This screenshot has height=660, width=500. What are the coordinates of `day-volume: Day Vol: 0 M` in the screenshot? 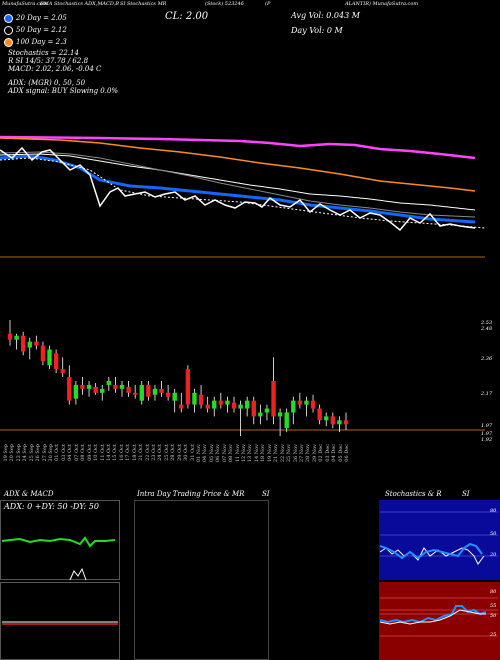 It's located at (317, 30).